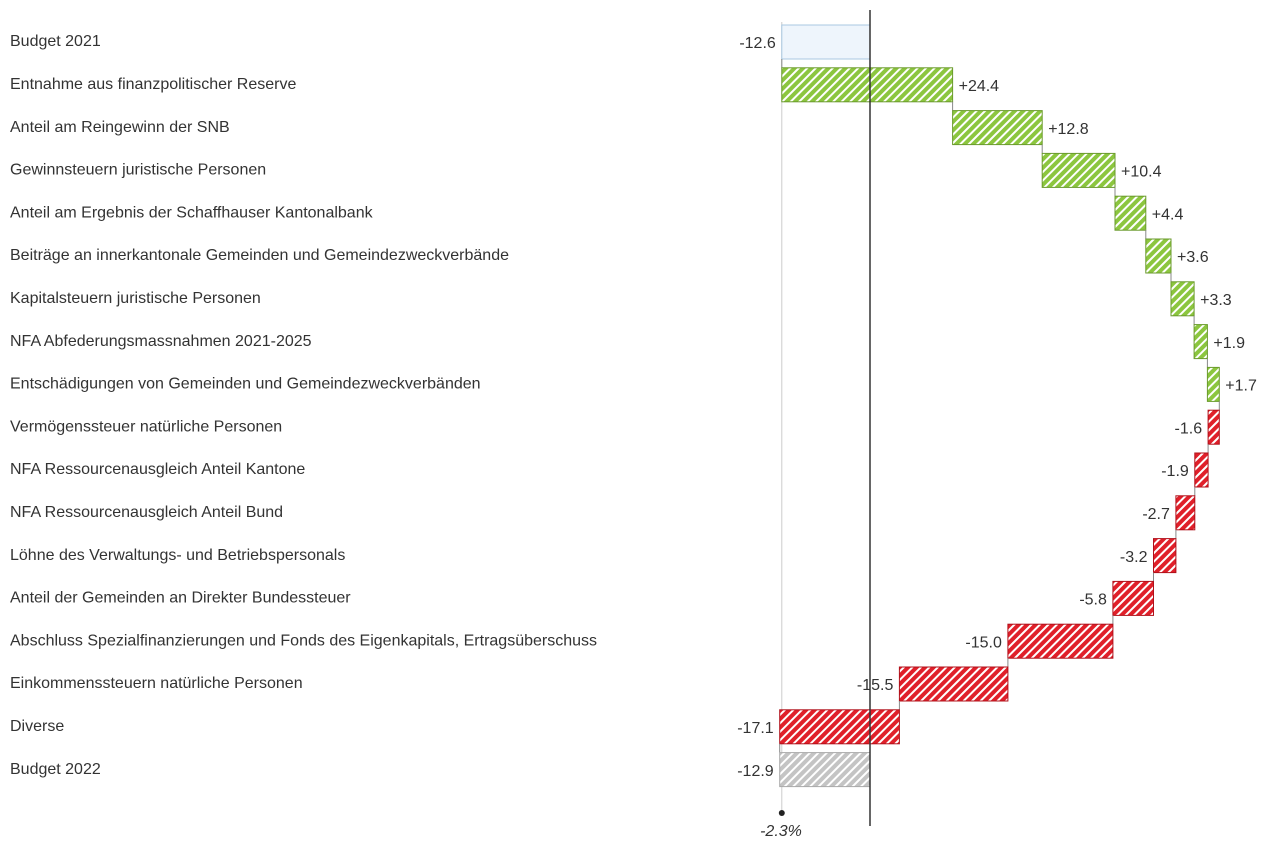 The height and width of the screenshot is (842, 1271). Describe the element at coordinates (757, 43) in the screenshot. I see `value-label: -12.6` at that location.